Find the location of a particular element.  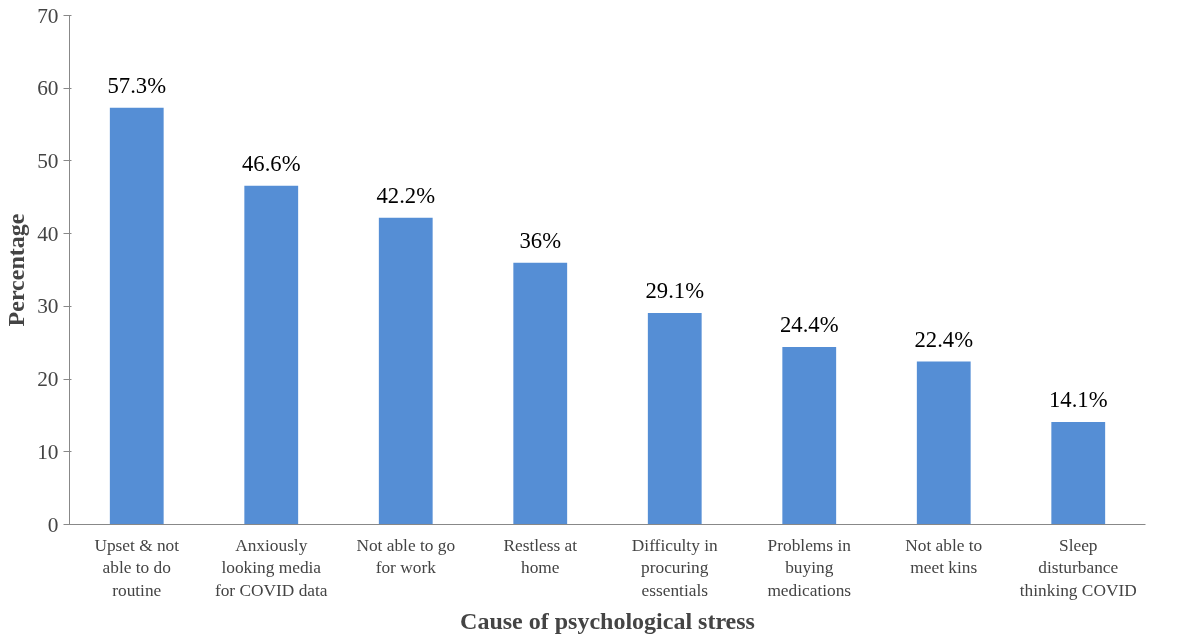

y-tick-label: 50 is located at coordinates (48, 160).